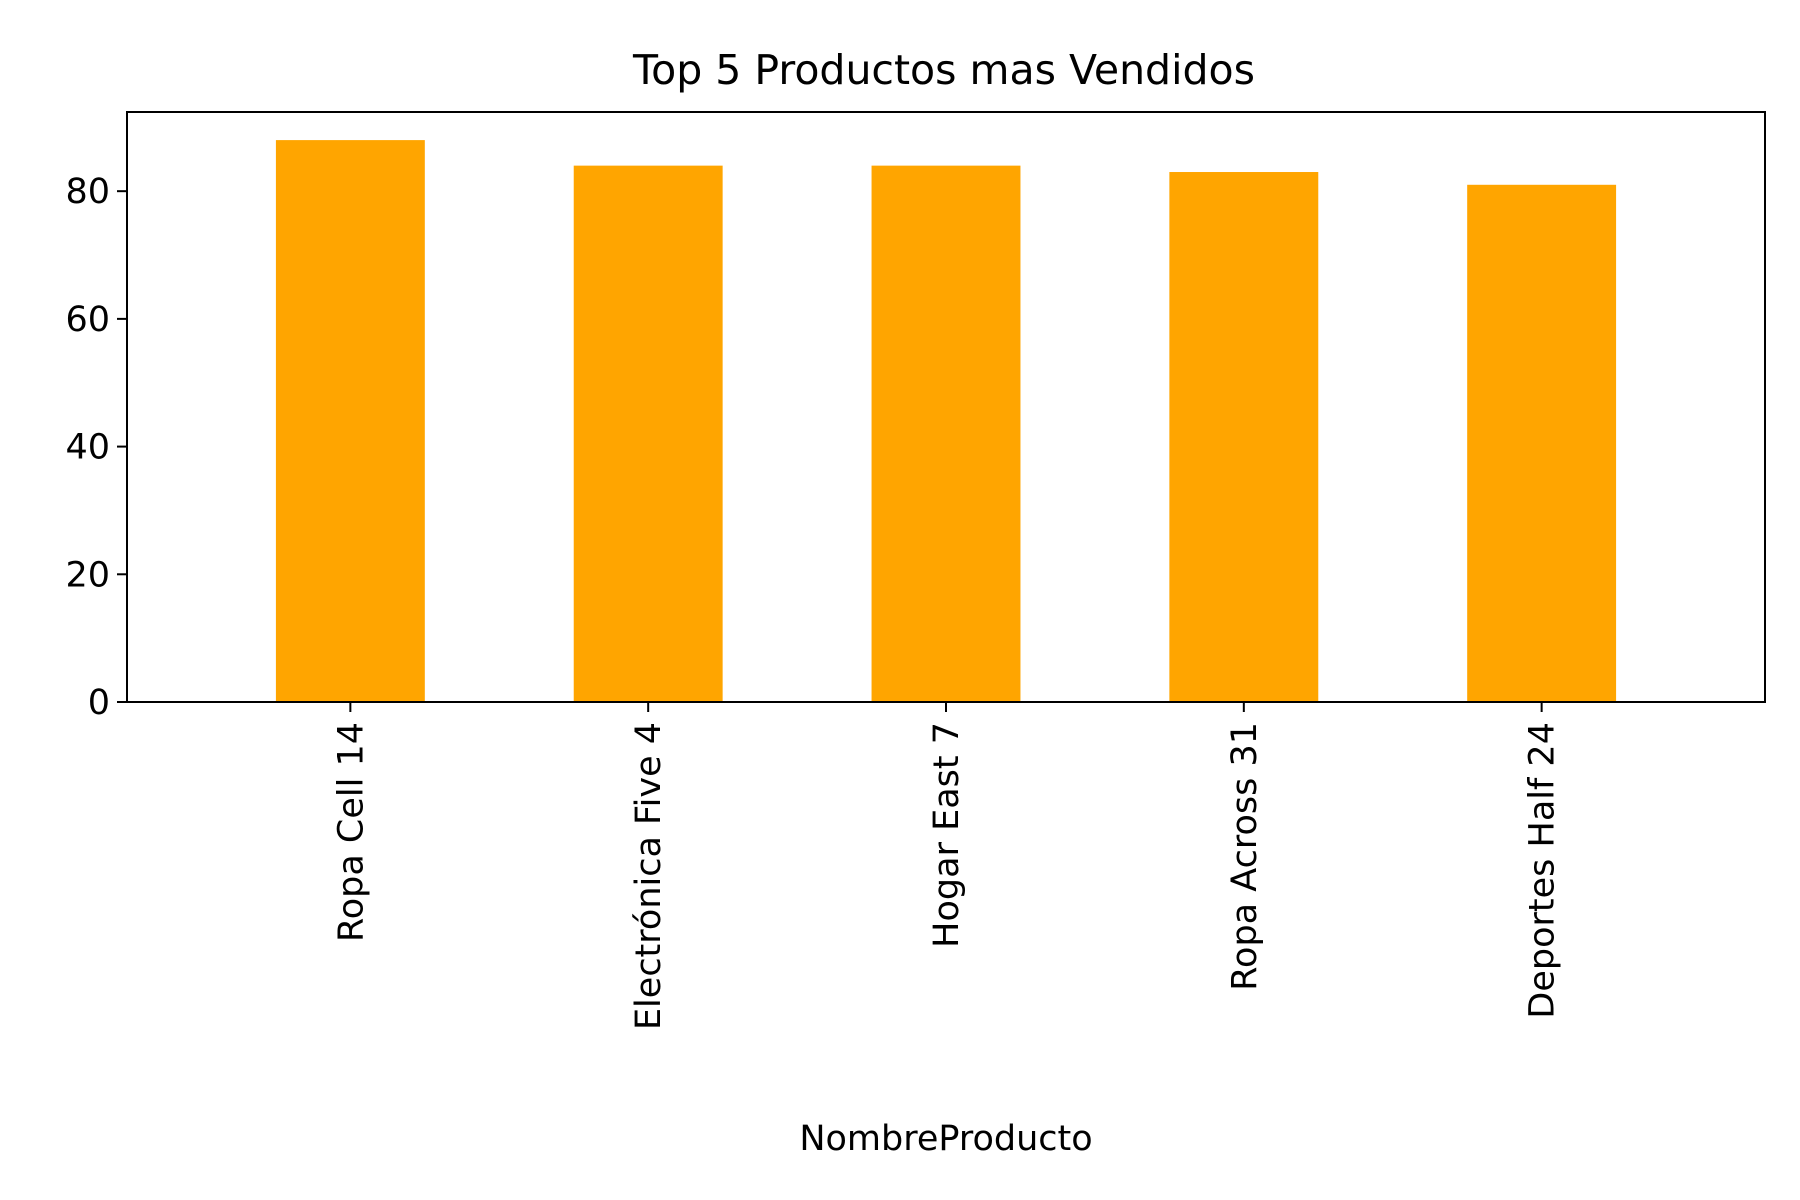 This screenshot has width=1800, height=1200. What do you see at coordinates (1245, 856) in the screenshot?
I see `x-tick-label-3: Ropa Across 31` at bounding box center [1245, 856].